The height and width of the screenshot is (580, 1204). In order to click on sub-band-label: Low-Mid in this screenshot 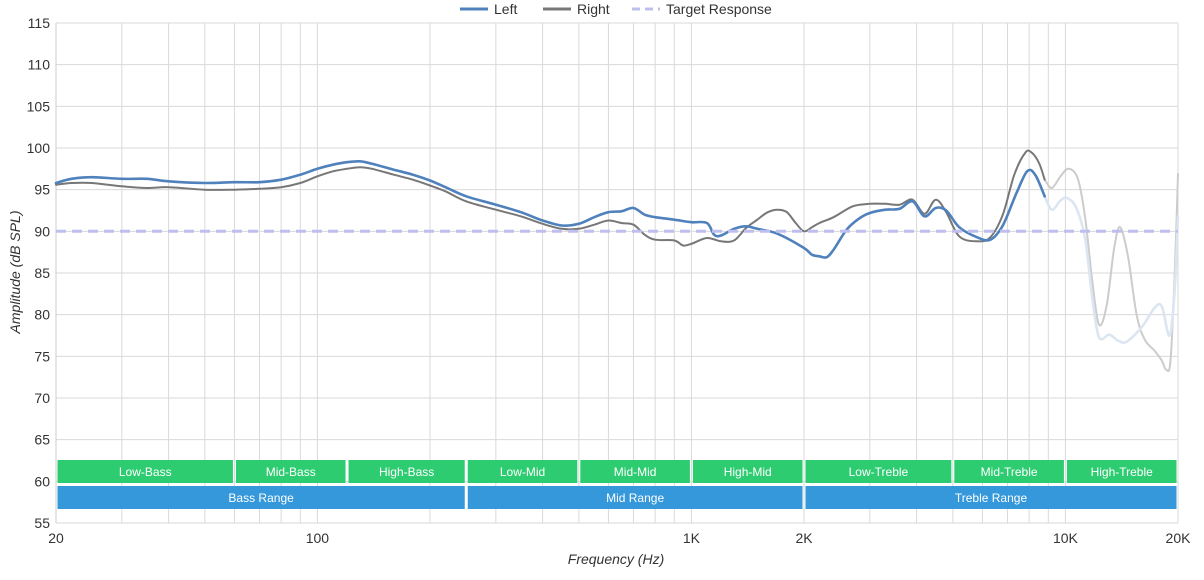, I will do `click(522, 472)`.